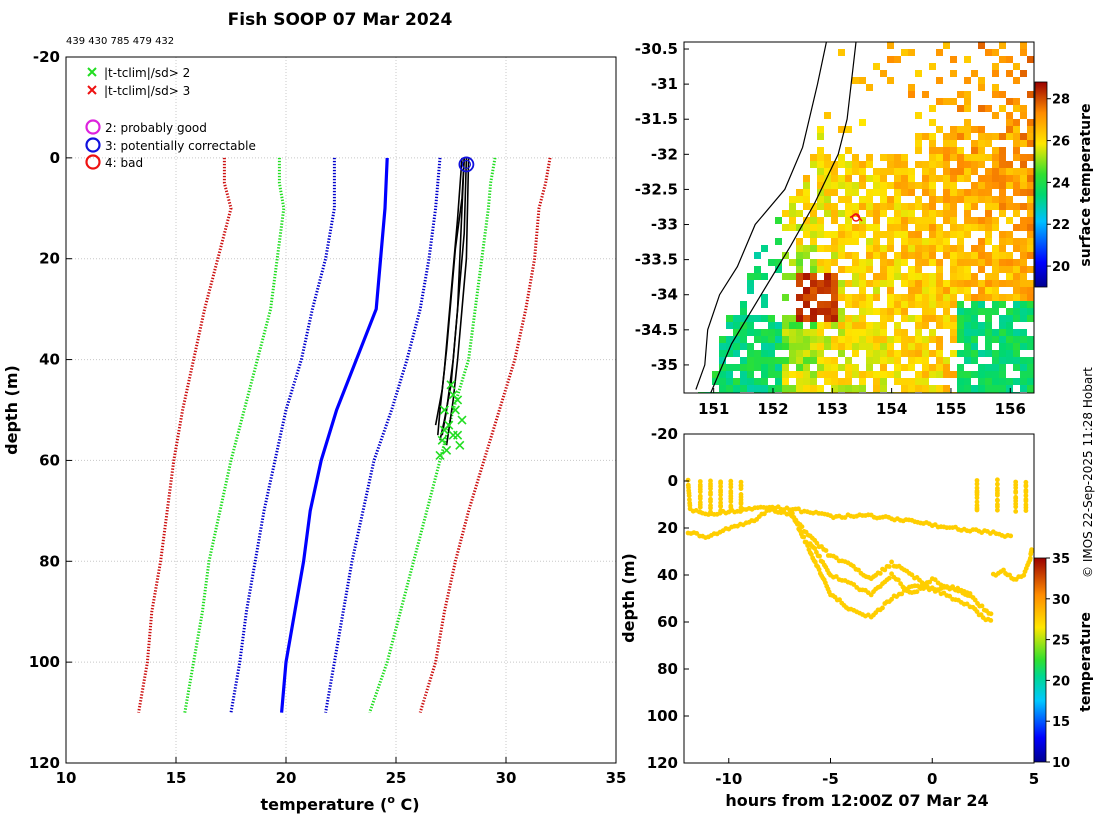 The height and width of the screenshot is (820, 1100). I want to click on legend-quality-bad: 4: bad, so click(114, 162).